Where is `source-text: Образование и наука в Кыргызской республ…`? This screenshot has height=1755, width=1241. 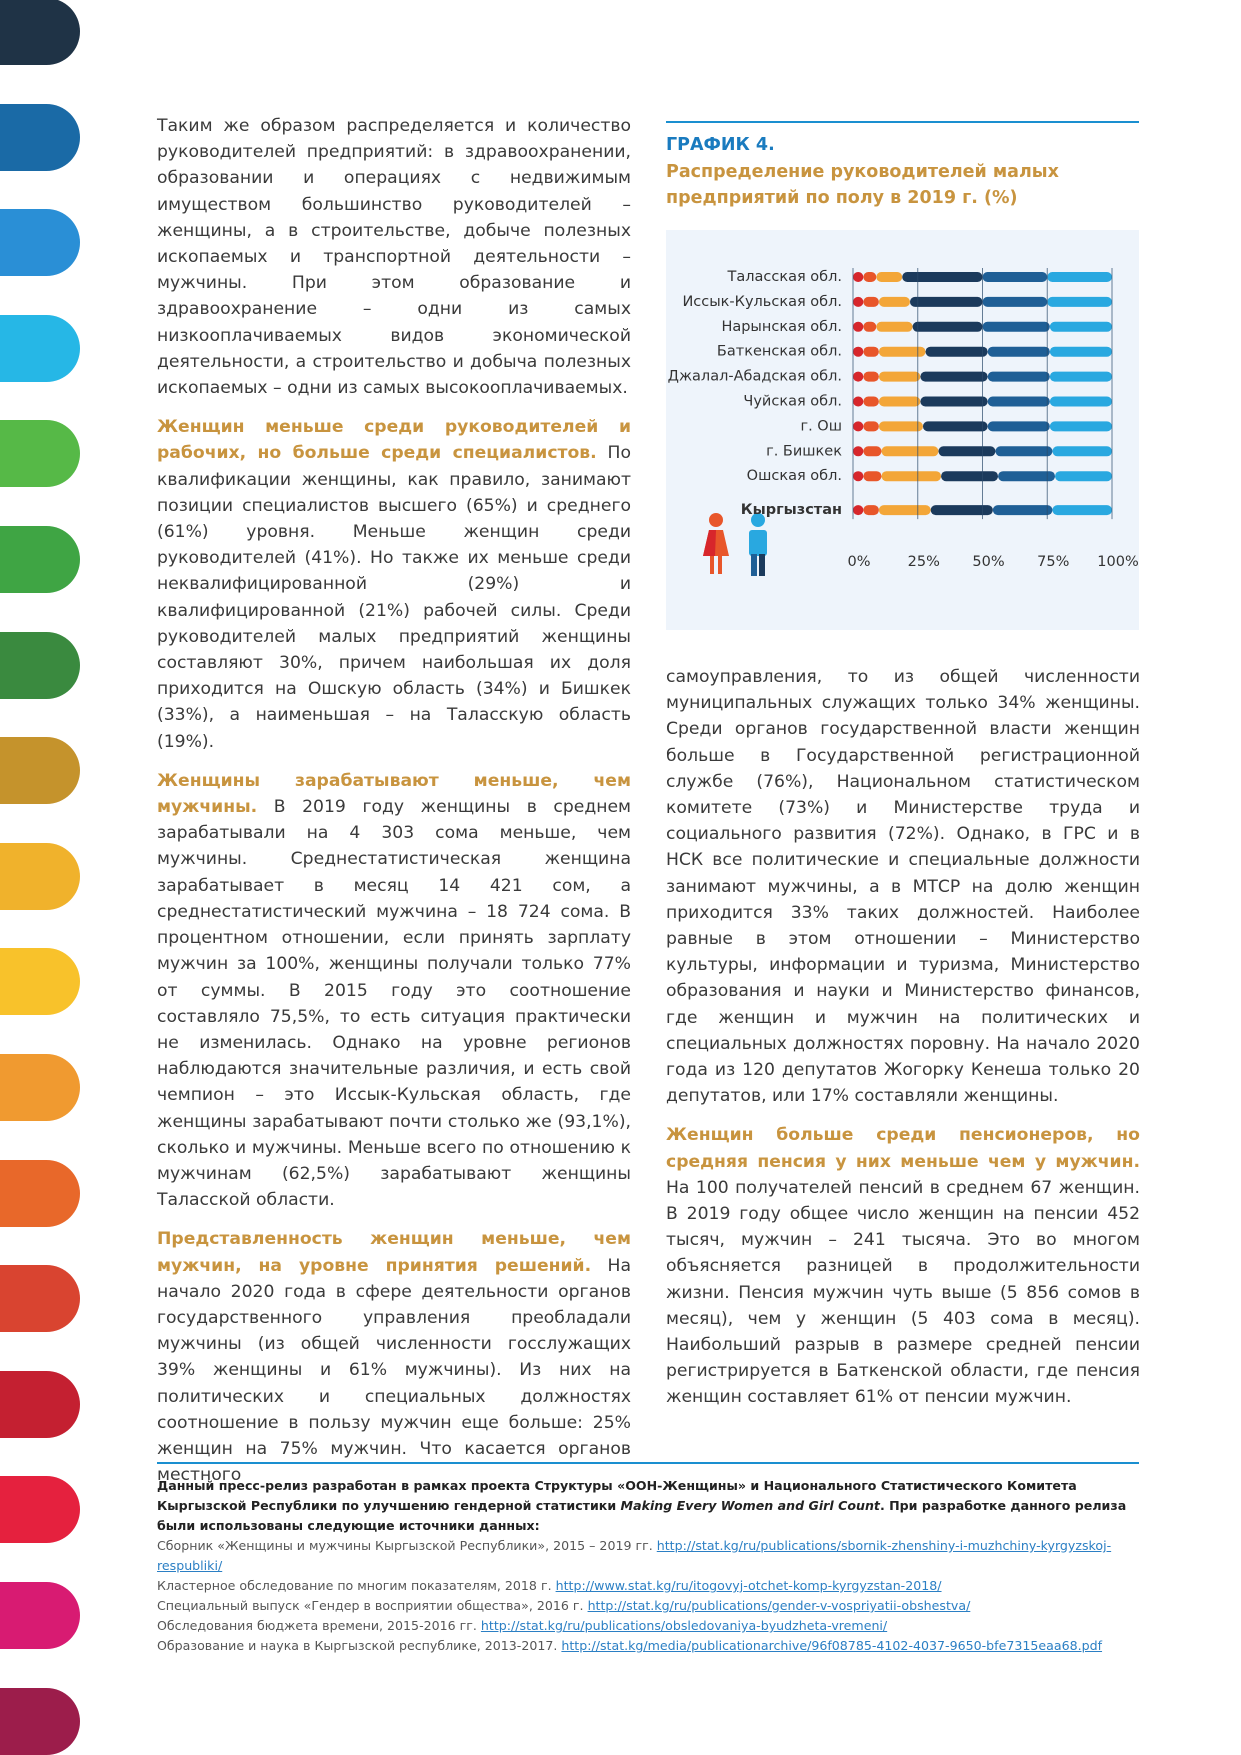 source-text: Образование и наука в Кыргызской республ… is located at coordinates (357, 1645).